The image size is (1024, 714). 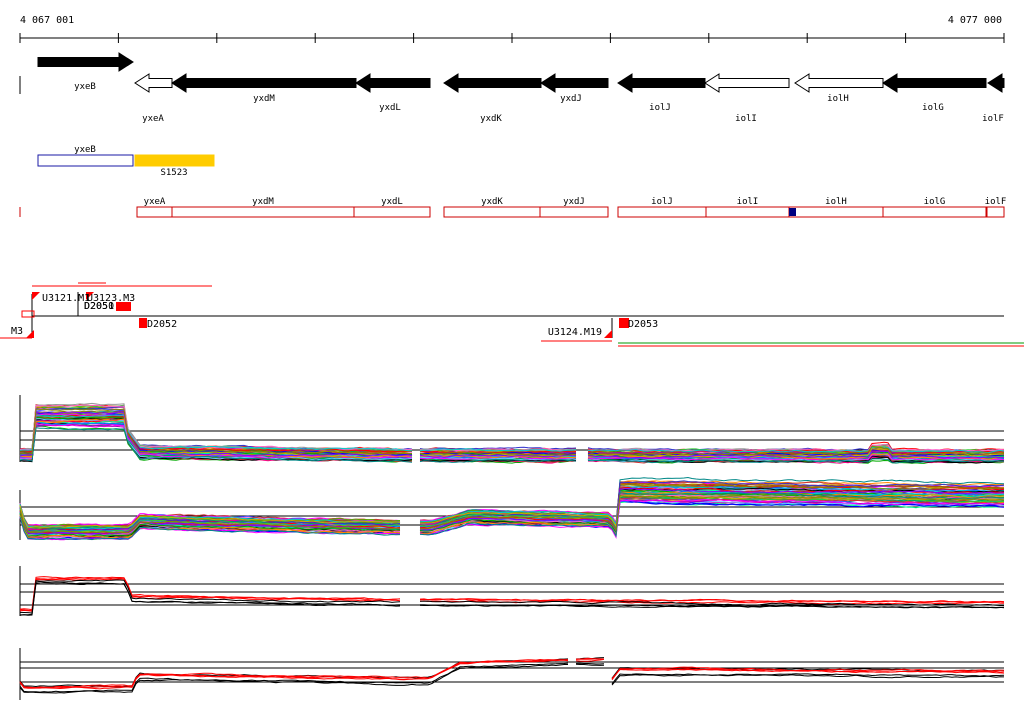 What do you see at coordinates (975, 20) in the screenshot?
I see `ruler-end-label: 4 077 000` at bounding box center [975, 20].